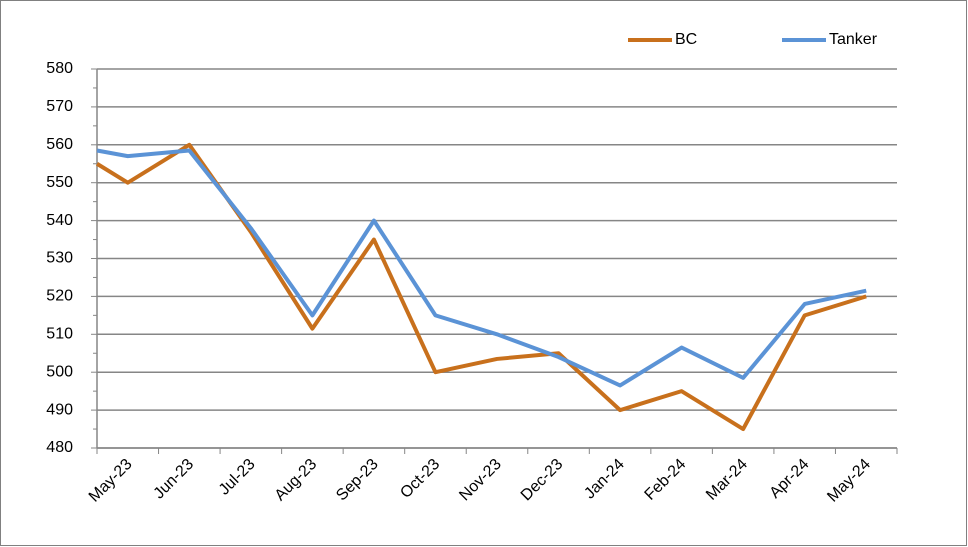 The width and height of the screenshot is (968, 547). What do you see at coordinates (59, 334) in the screenshot?
I see `y-tick-label: 510` at bounding box center [59, 334].